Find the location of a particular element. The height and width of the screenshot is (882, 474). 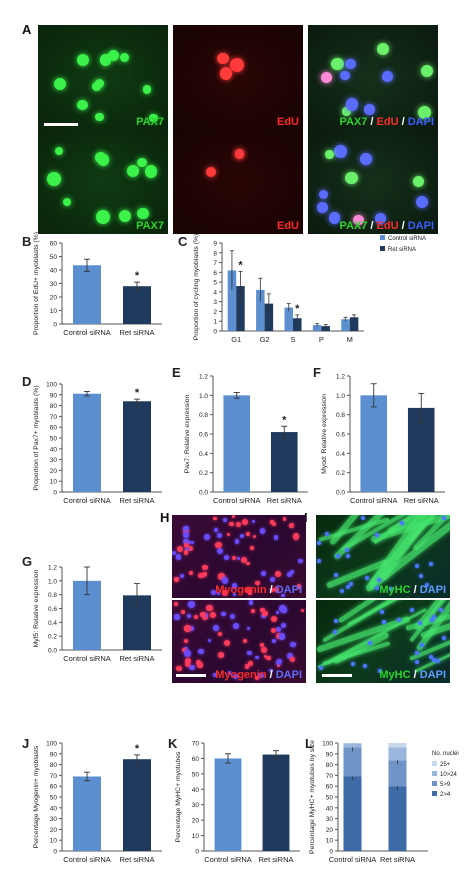

legend-title: No. nuclei is located at coordinates (445, 754).